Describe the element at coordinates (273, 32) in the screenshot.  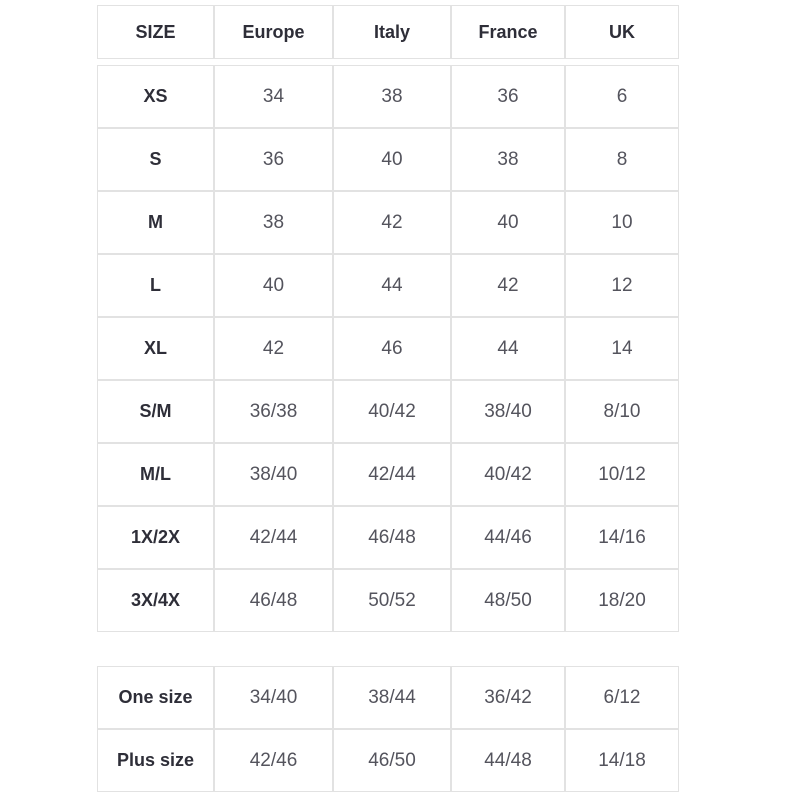
I see `header-cell-europe: Europe` at that location.